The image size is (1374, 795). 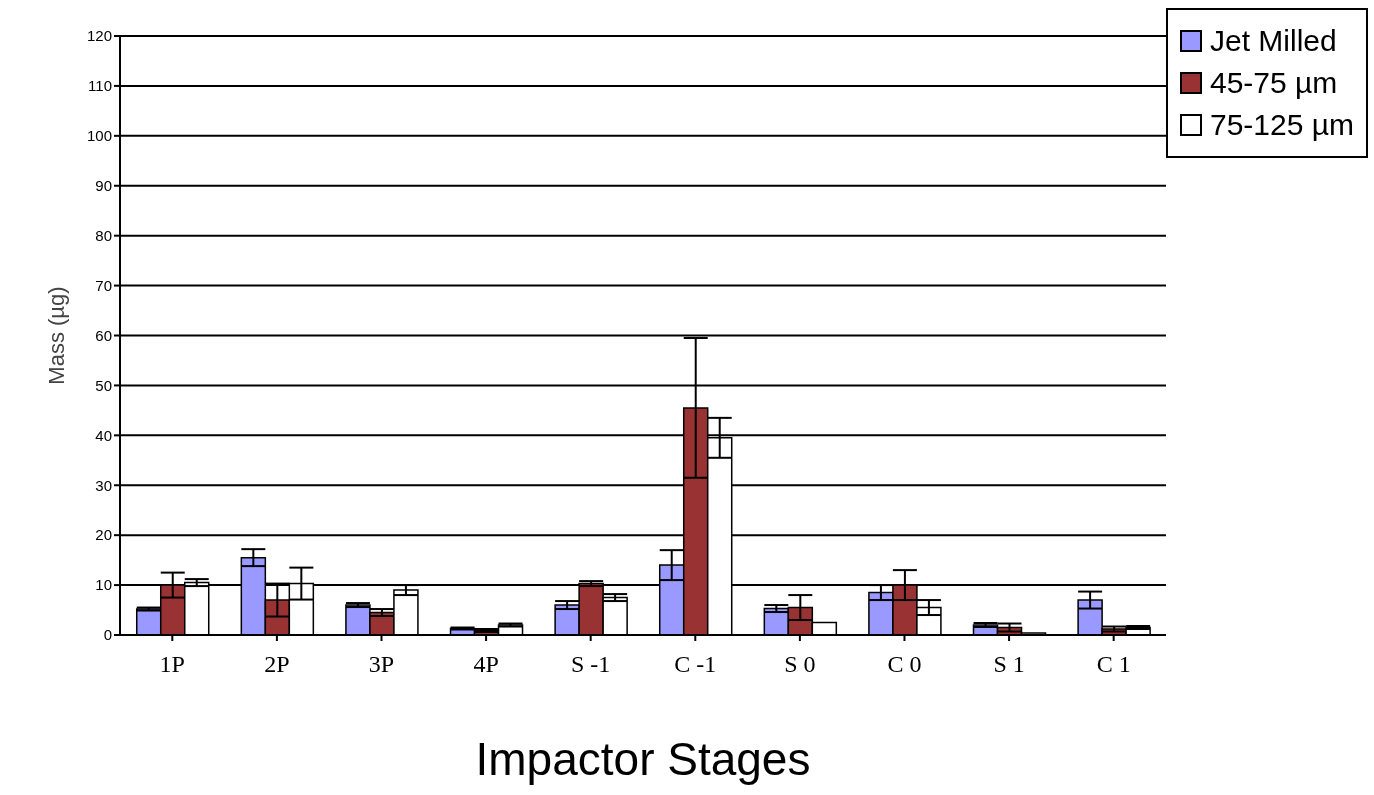 I want to click on x-tick-label: 4P, so click(x=486, y=664).